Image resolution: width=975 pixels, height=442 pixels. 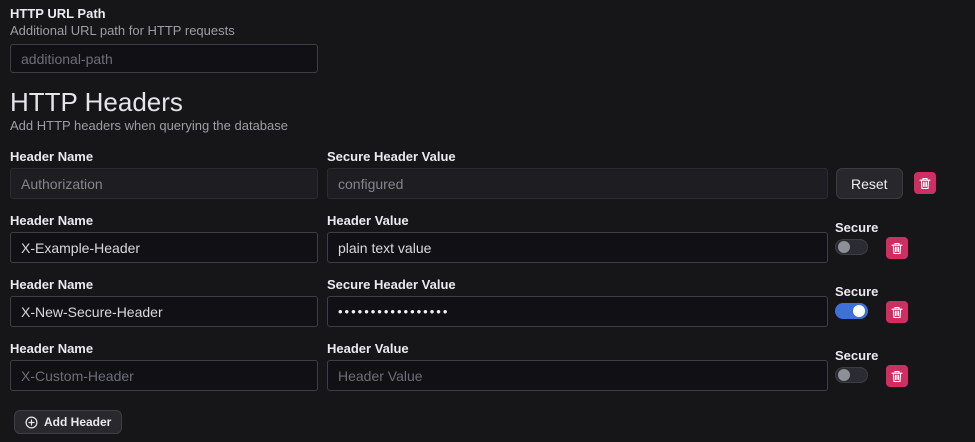 I want to click on url-path-label: HTTP URL Path, so click(x=58, y=13).